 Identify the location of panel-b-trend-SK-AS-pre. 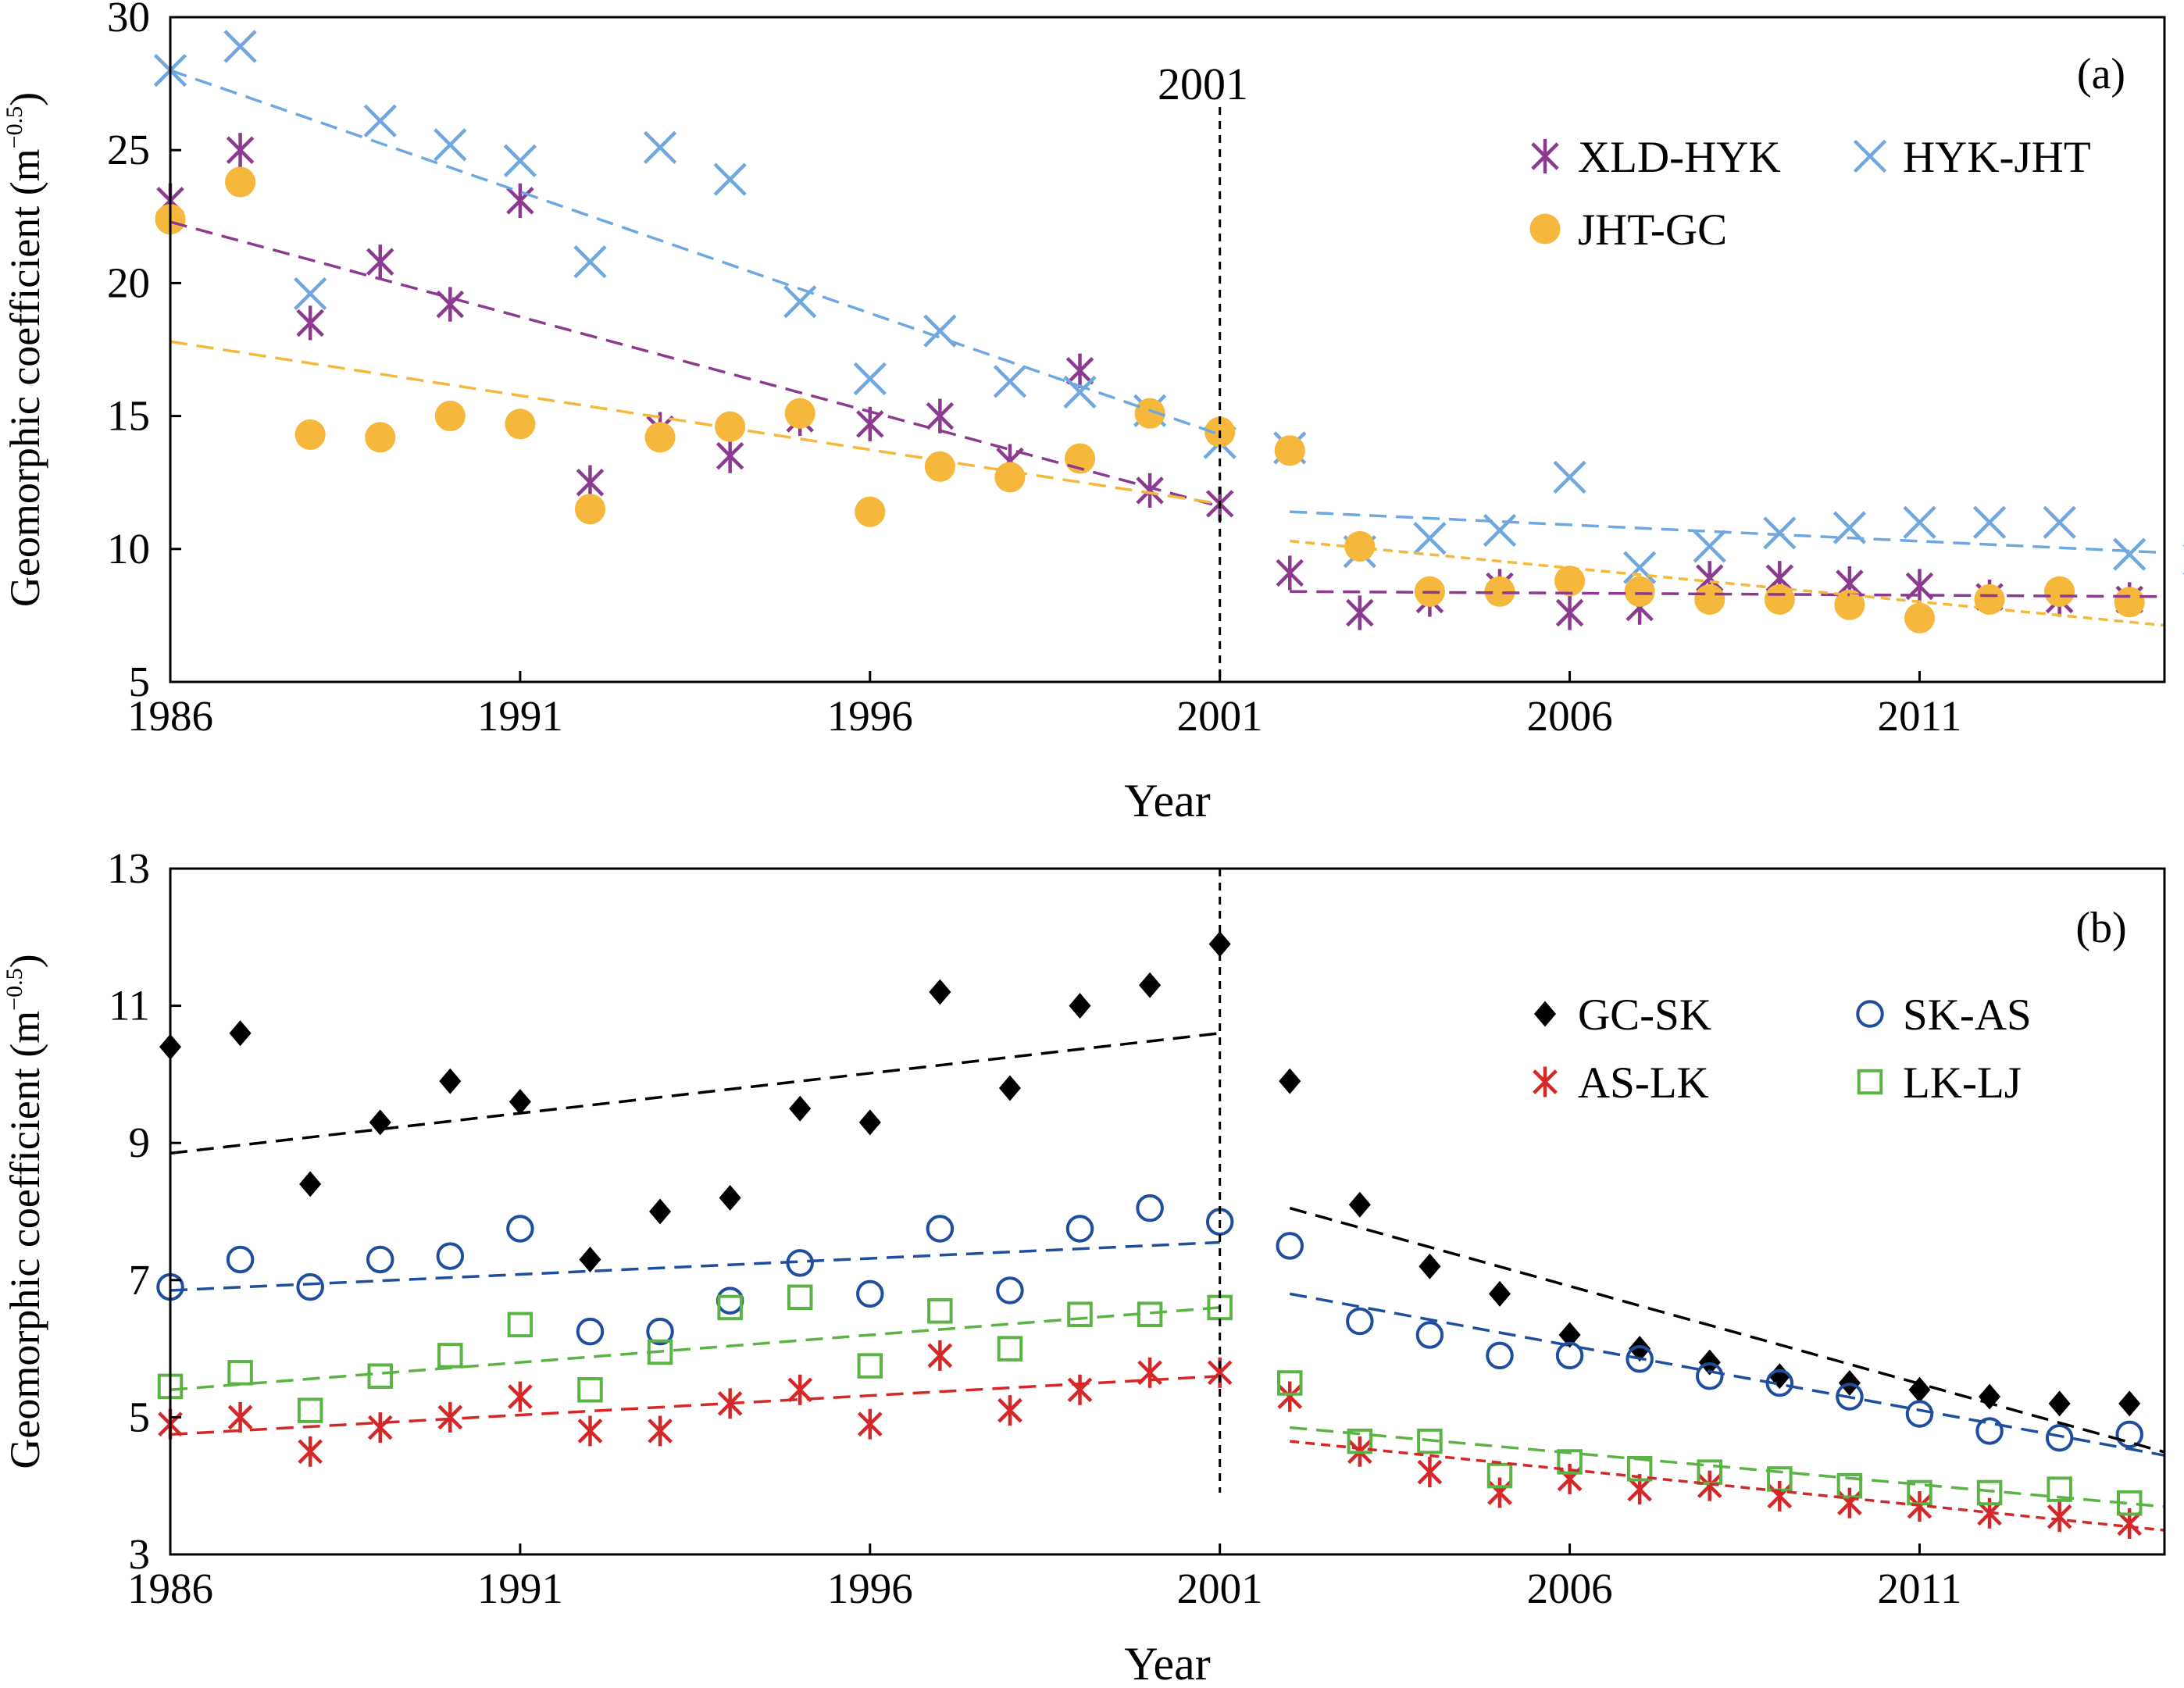
(695, 1266).